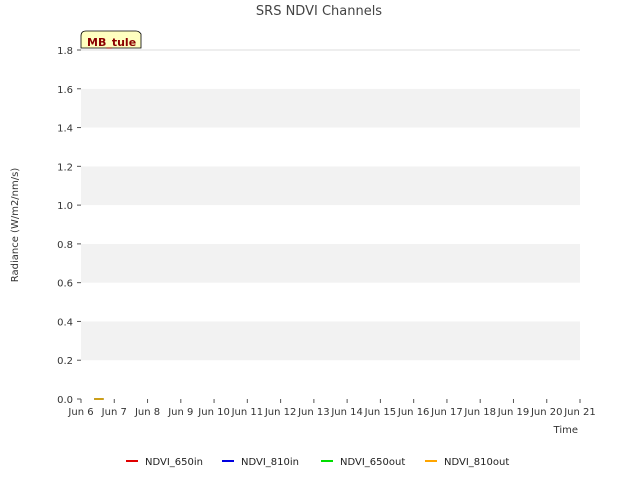 The height and width of the screenshot is (480, 640). Describe the element at coordinates (65, 129) in the screenshot. I see `y-tick-label: 1.4` at that location.